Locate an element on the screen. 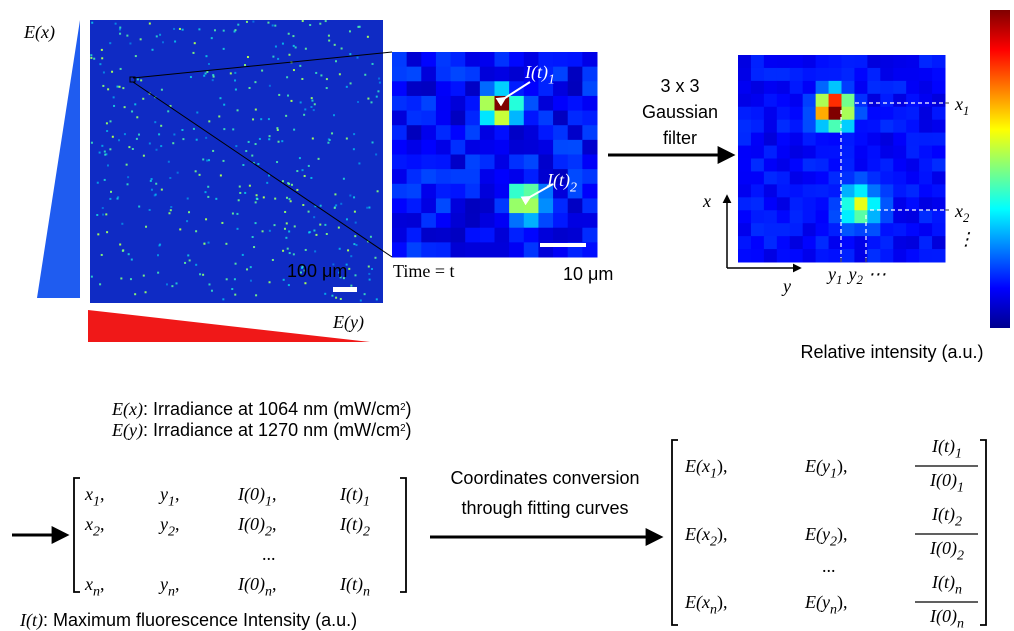  time-label: Time = t is located at coordinates (424, 271).